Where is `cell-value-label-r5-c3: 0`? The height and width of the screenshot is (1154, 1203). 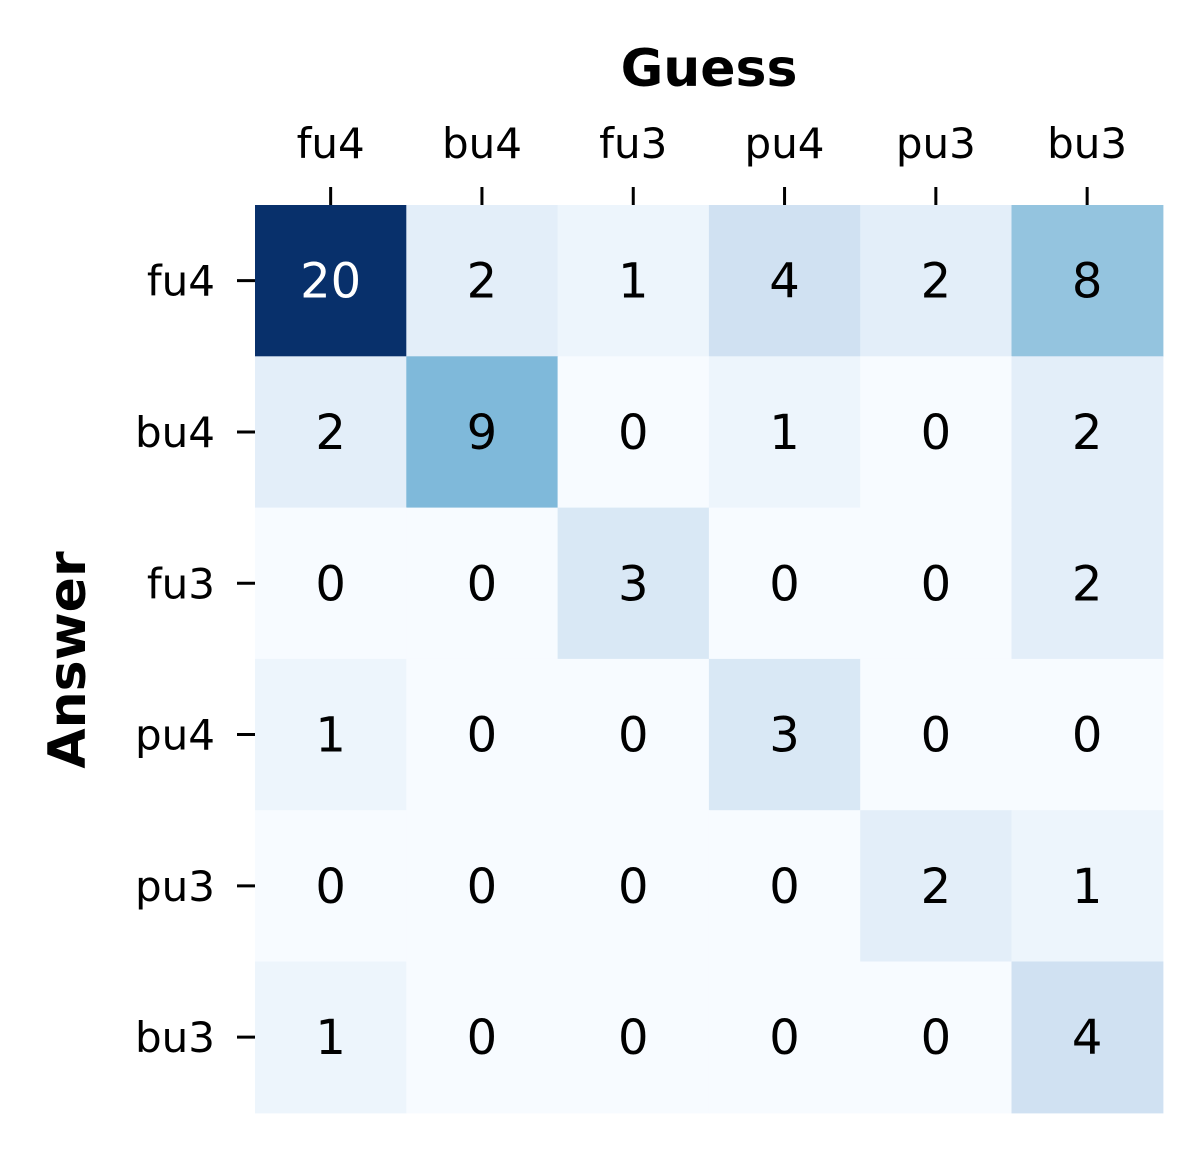 cell-value-label-r5-c3: 0 is located at coordinates (784, 1038).